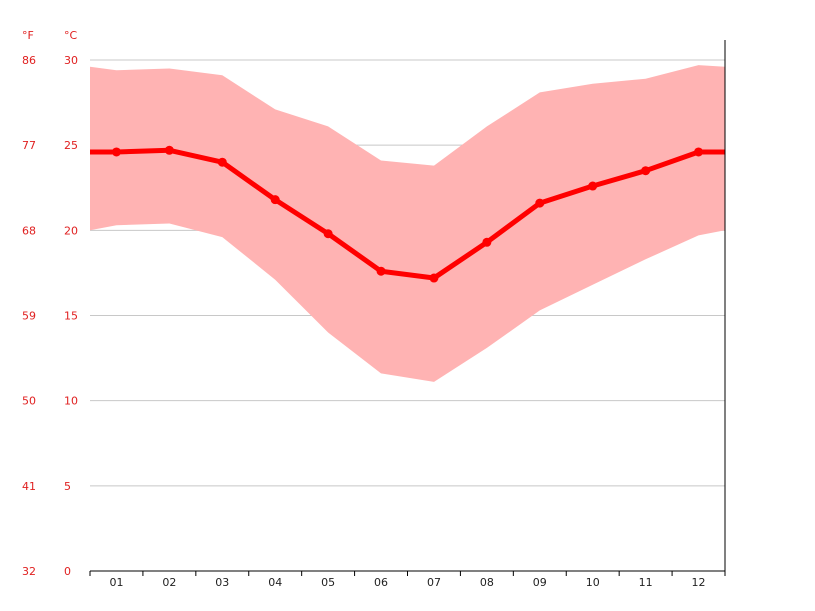  Describe the element at coordinates (28, 35) in the screenshot. I see `unit-label-fahrenheit: °F` at that location.